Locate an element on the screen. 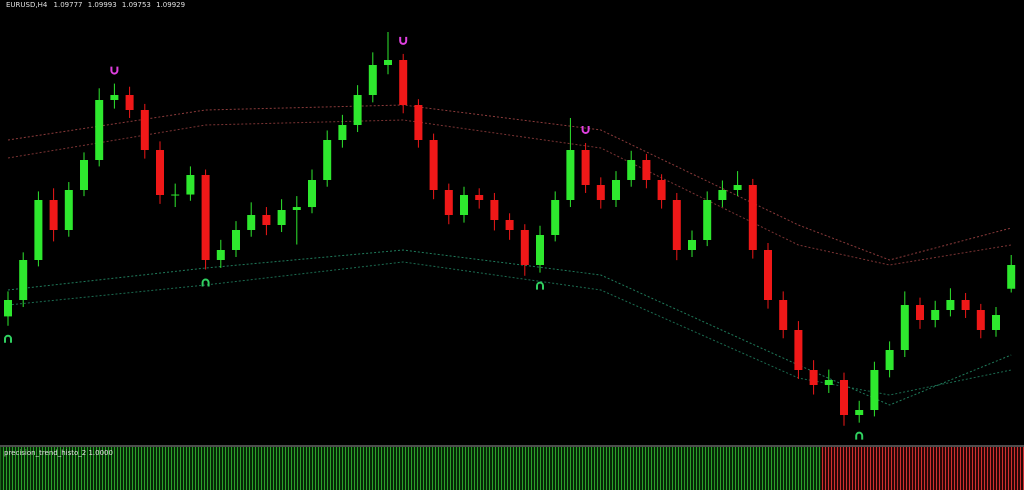 Image resolution: width=1024 pixels, height=490 pixels. last-high: 1.09993 is located at coordinates (102, 5).